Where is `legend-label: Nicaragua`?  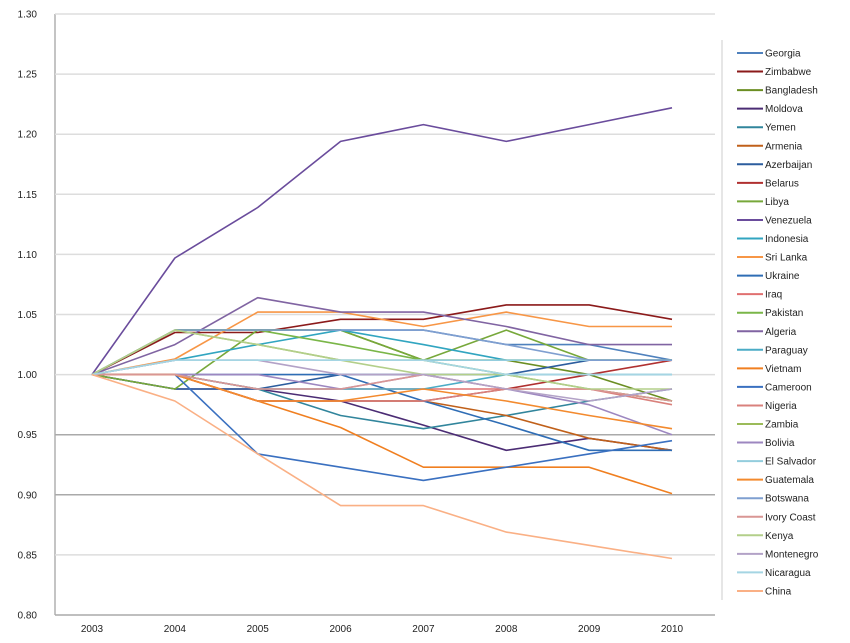 legend-label: Nicaragua is located at coordinates (788, 573).